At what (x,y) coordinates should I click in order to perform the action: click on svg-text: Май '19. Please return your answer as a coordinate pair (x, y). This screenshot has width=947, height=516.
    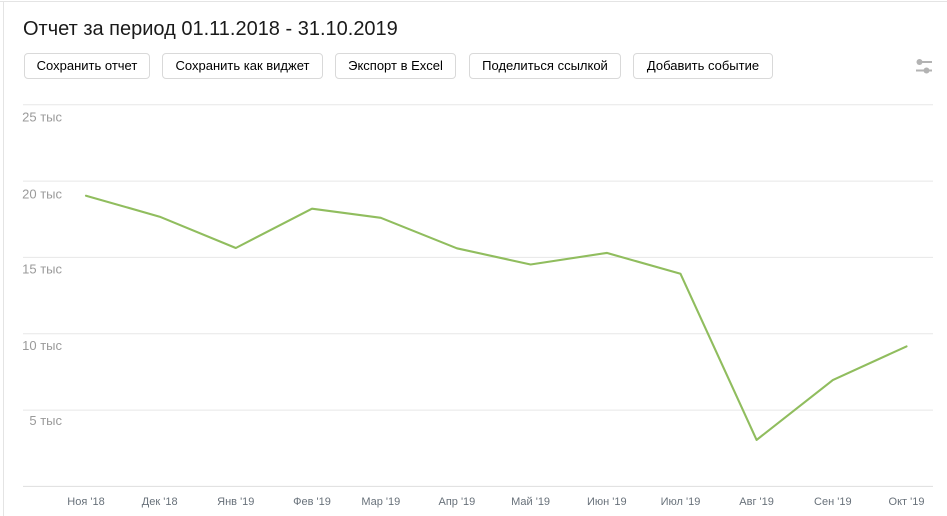
    Looking at the image, I should click on (530, 502).